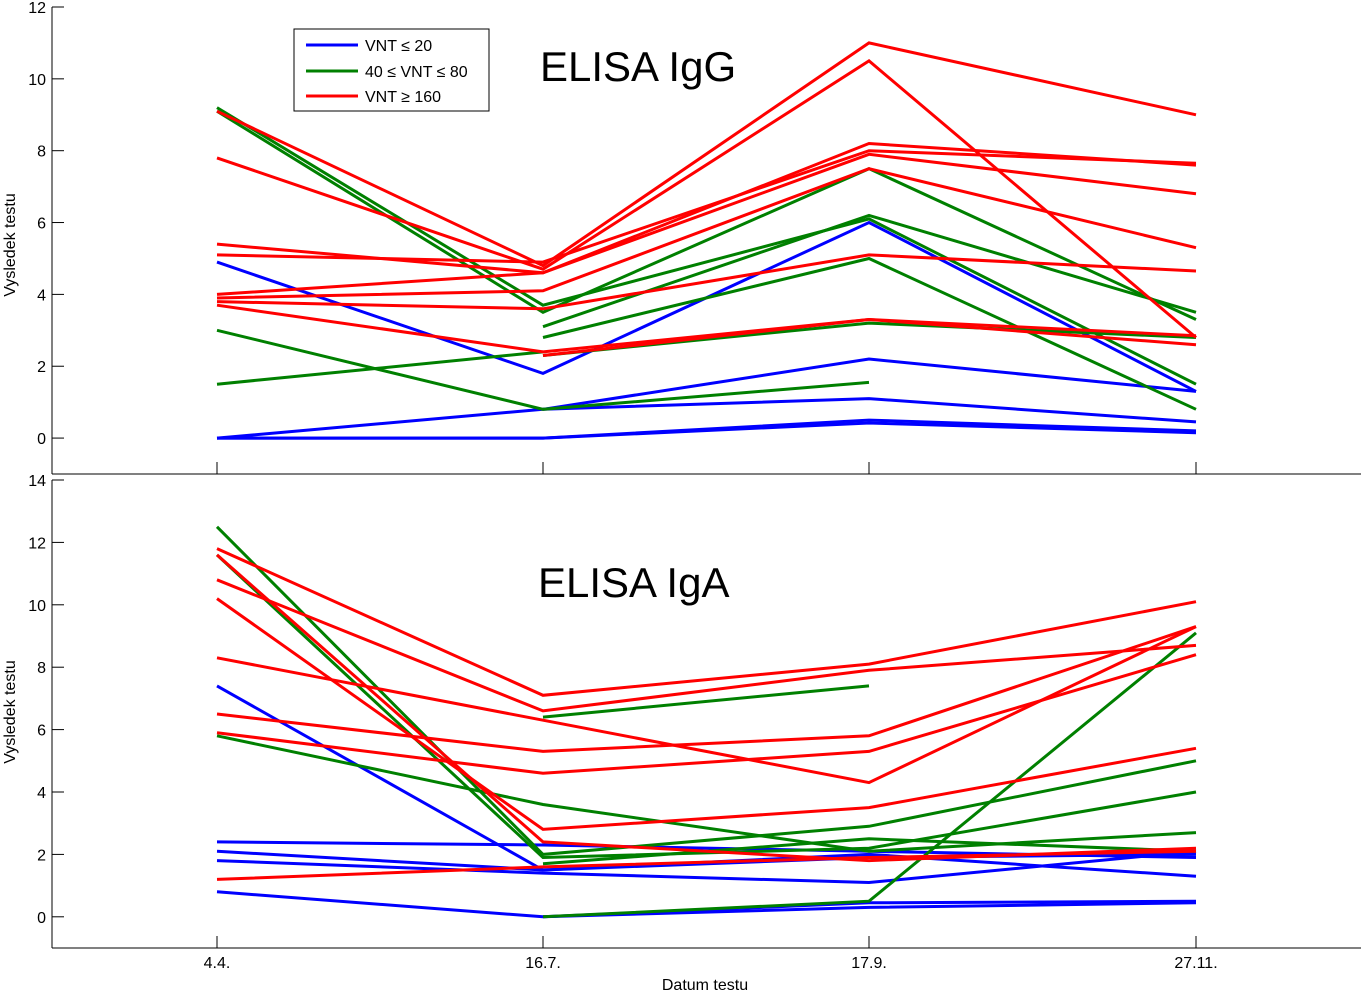  What do you see at coordinates (543, 963) in the screenshot?
I see `x-tick-label: 16.7.` at bounding box center [543, 963].